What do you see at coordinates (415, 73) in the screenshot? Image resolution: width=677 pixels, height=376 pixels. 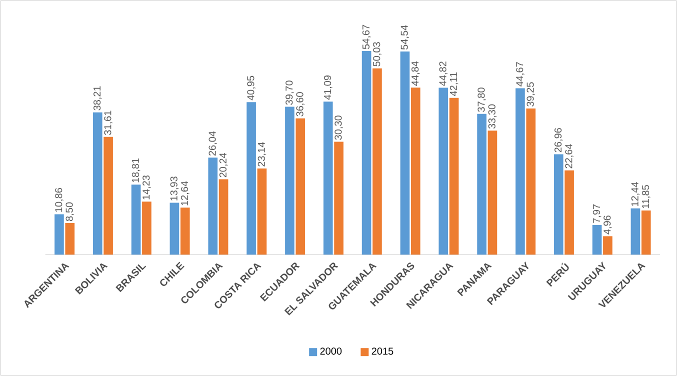 I see `data-label: 44,84` at bounding box center [415, 73].